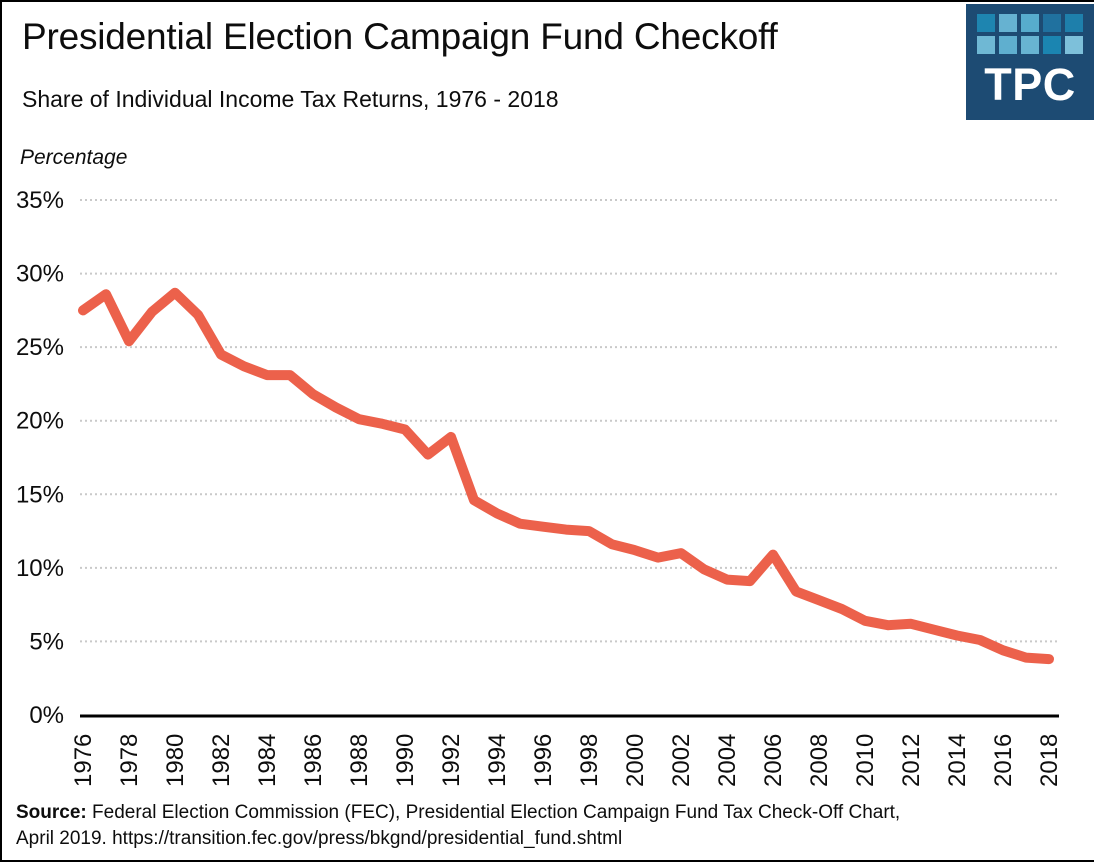  What do you see at coordinates (865, 760) in the screenshot?
I see `x-tick-label: 2010` at bounding box center [865, 760].